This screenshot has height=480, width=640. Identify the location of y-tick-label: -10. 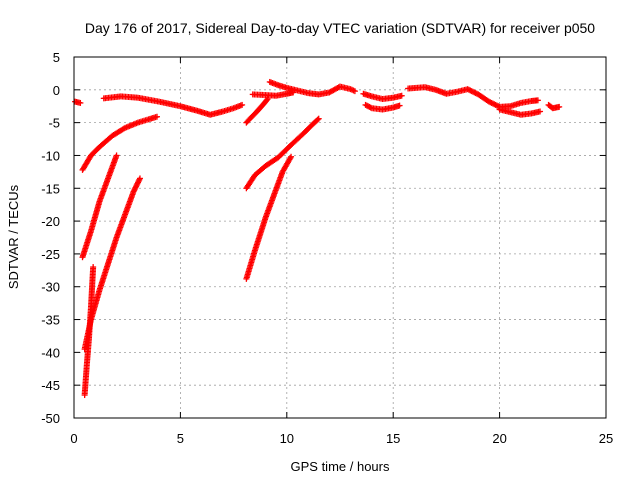
(50, 155).